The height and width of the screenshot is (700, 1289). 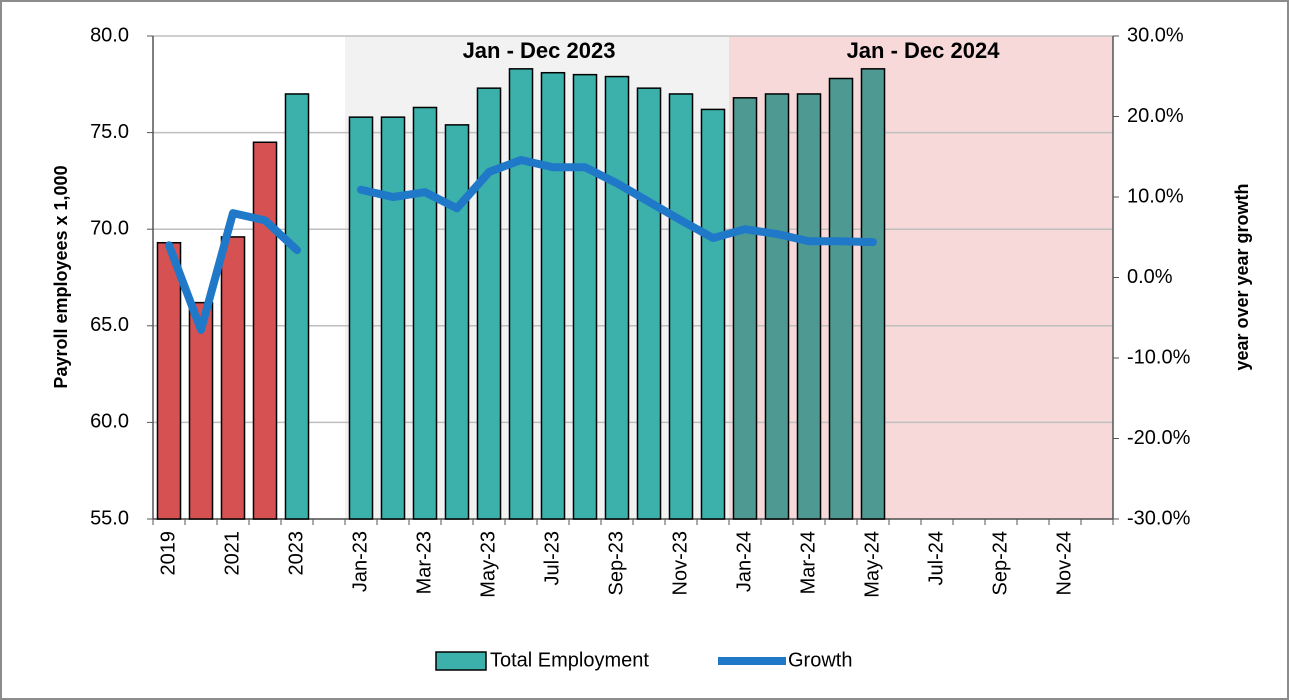 What do you see at coordinates (539, 50) in the screenshot?
I see `region-label: Jan - Dec 2023` at bounding box center [539, 50].